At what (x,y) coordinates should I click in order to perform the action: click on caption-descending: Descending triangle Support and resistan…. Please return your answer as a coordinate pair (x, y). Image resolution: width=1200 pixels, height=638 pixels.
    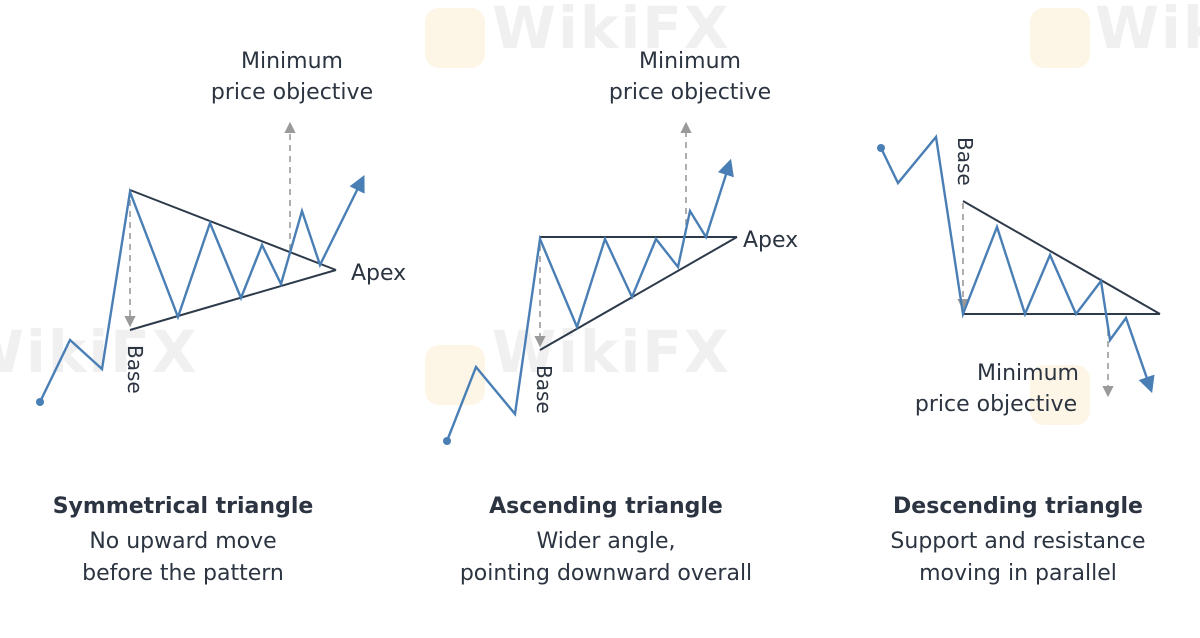
    Looking at the image, I should click on (1018, 541).